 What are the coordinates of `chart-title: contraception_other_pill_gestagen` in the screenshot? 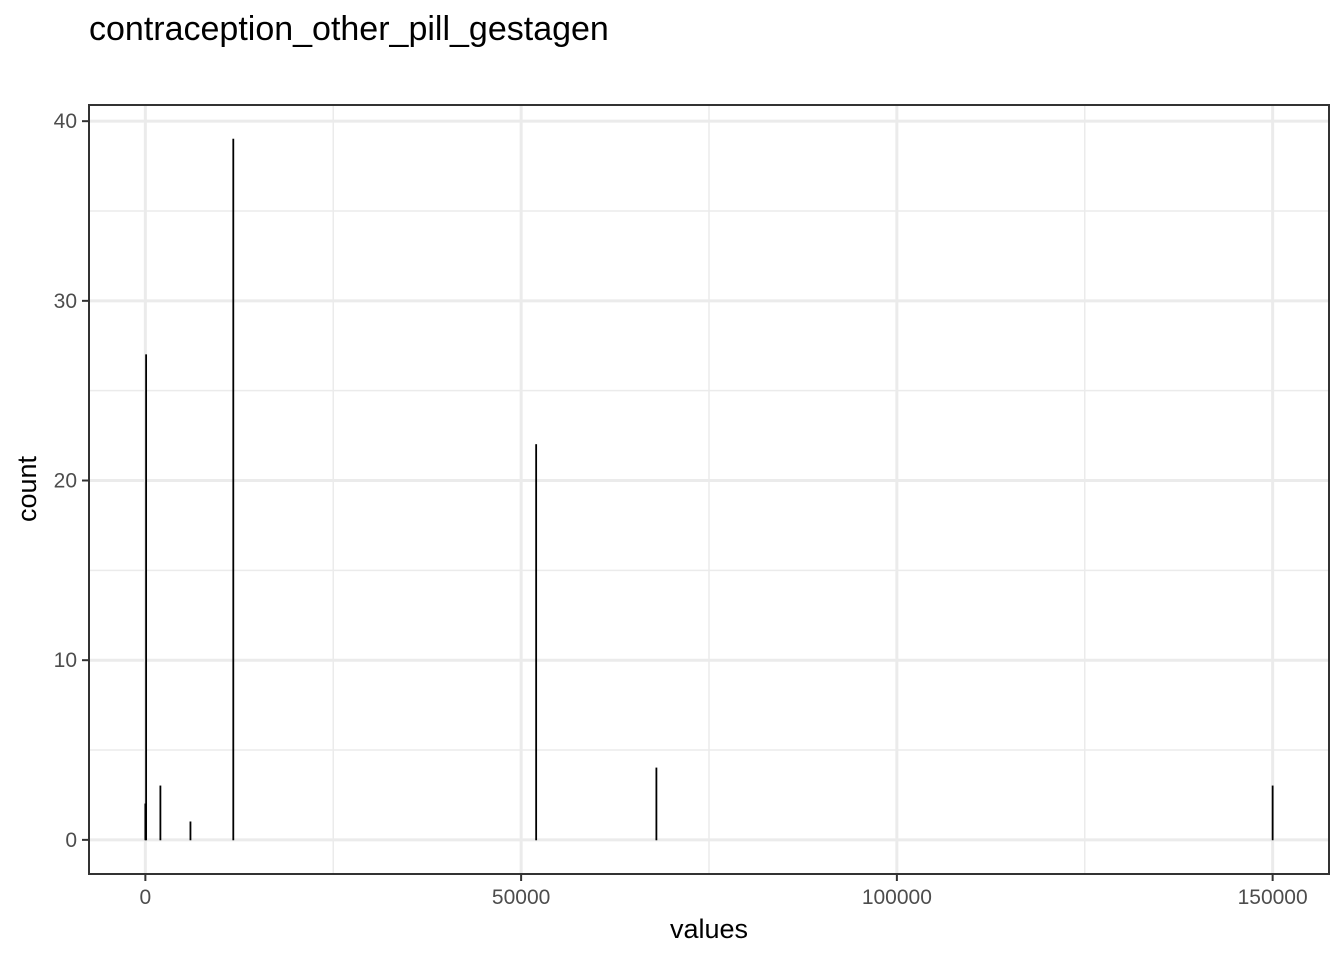 It's located at (349, 29).